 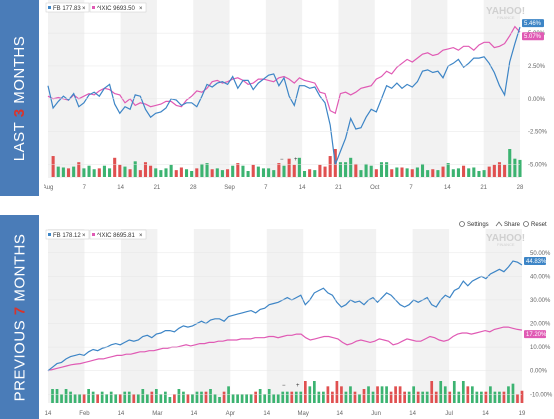 What do you see at coordinates (535, 297) in the screenshot?
I see `bottom-end-tags: 44.83% 17.20%` at bounding box center [535, 297].